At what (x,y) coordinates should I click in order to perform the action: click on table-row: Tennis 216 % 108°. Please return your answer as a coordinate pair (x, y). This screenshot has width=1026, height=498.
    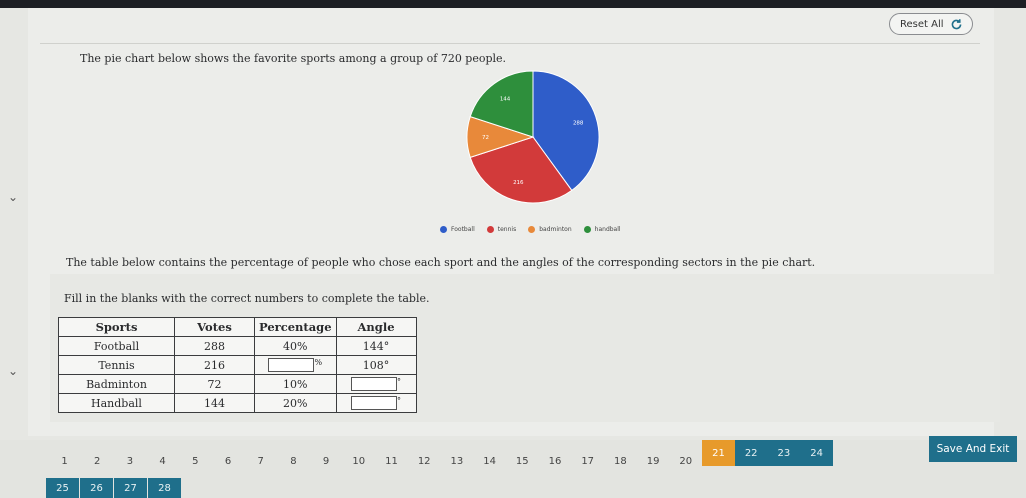
    Looking at the image, I should click on (237, 365).